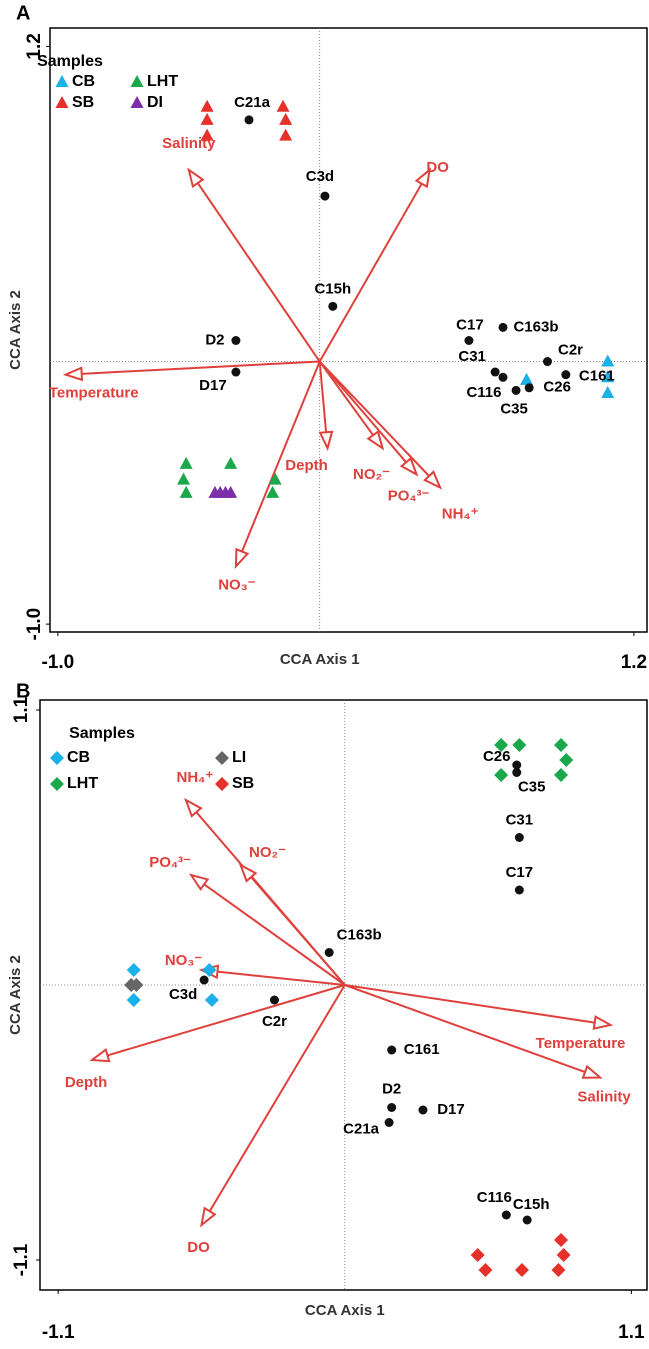 The image size is (649, 1349). I want to click on site-label: C35, so click(514, 408).